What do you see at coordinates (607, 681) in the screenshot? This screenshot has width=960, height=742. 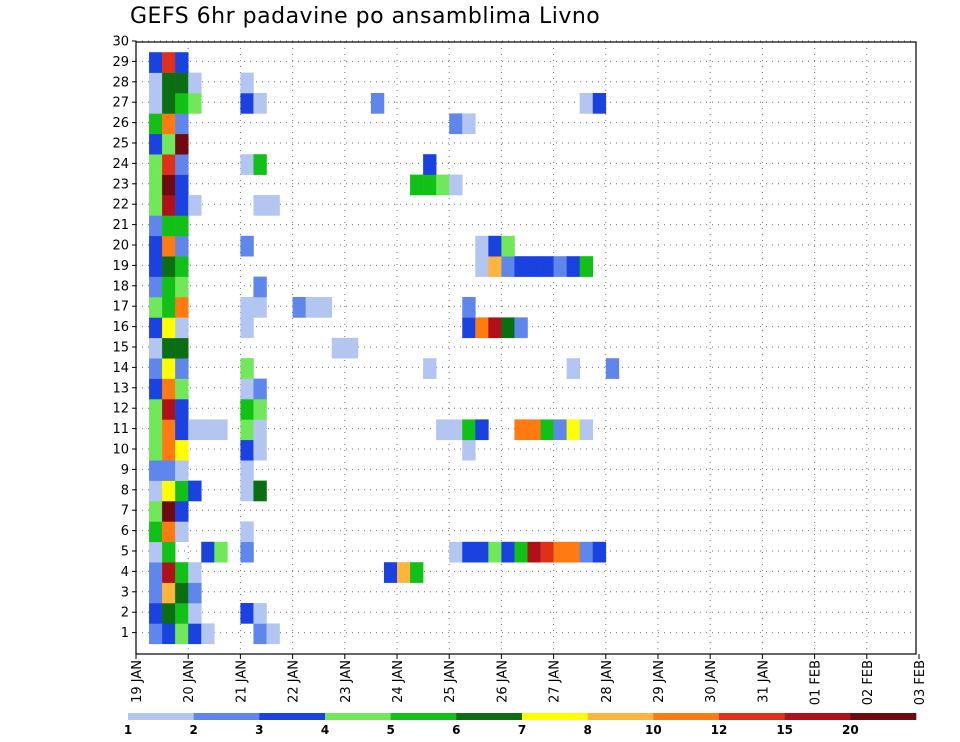 I see `x-tick-label: 28 JAN` at bounding box center [607, 681].